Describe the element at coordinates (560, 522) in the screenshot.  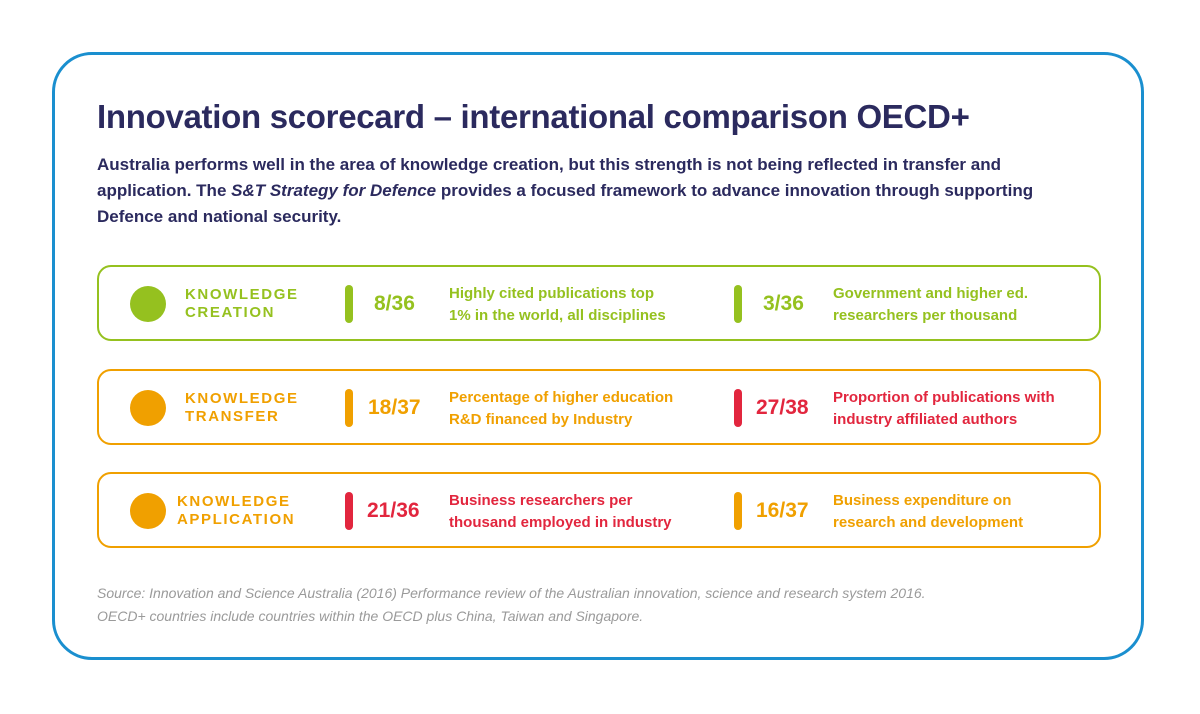
I see `metric-desc-line2: thousand employed in industry` at that location.